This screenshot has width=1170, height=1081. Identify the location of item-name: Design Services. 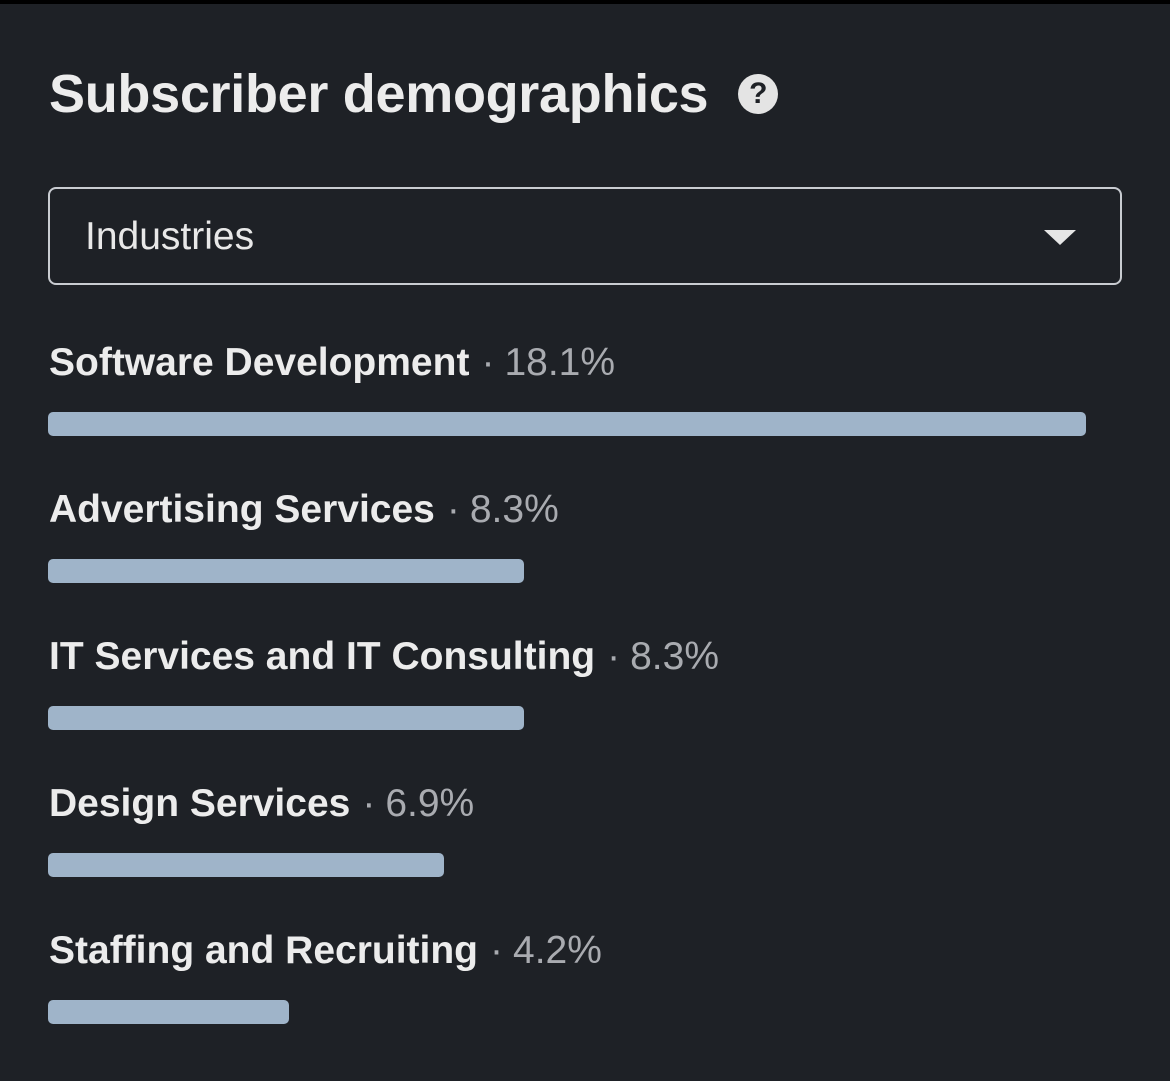
(200, 803).